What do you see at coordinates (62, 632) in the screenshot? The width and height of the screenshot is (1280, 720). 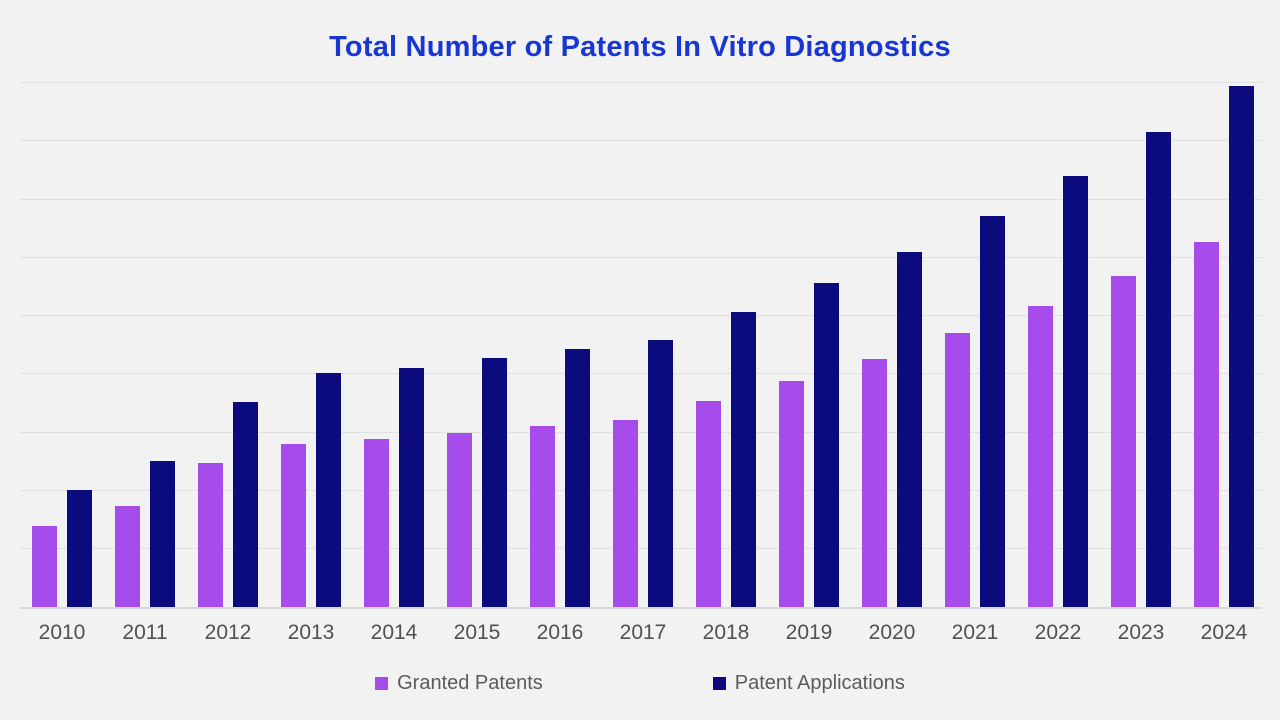 I see `x-axis-label-2010: 2010` at bounding box center [62, 632].